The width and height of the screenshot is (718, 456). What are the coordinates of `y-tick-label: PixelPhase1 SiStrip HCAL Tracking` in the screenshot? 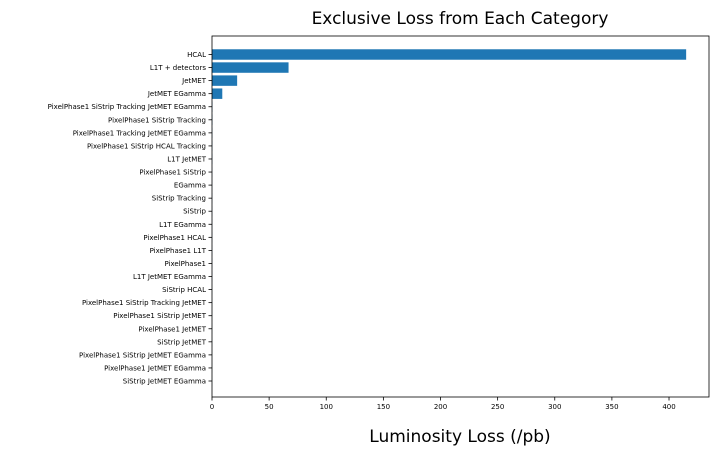 It's located at (146, 146).